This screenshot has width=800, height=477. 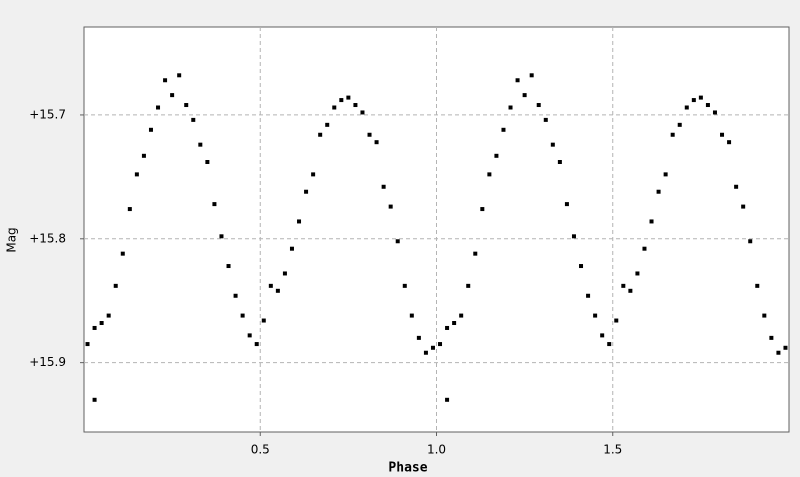 I want to click on x-tick-label: 1.5, so click(x=612, y=450).